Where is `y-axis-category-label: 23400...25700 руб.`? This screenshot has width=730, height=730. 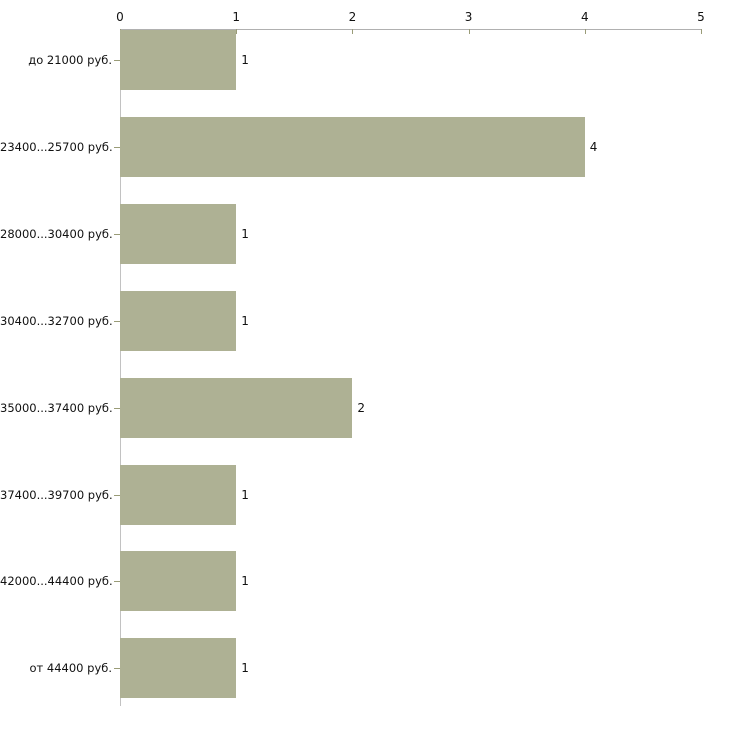
y-axis-category-label: 23400...25700 руб. is located at coordinates (56, 146).